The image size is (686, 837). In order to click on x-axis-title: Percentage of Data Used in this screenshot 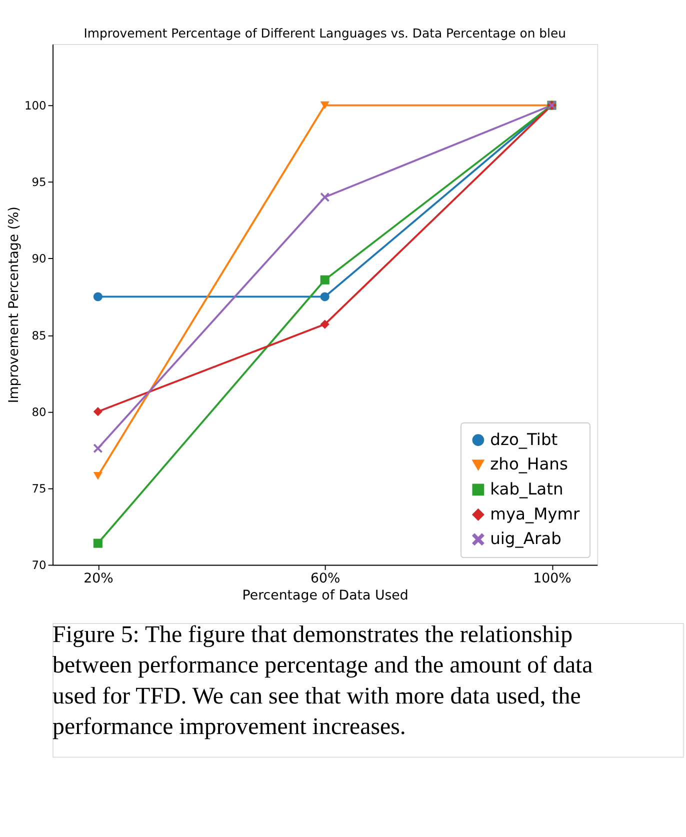, I will do `click(325, 596)`.